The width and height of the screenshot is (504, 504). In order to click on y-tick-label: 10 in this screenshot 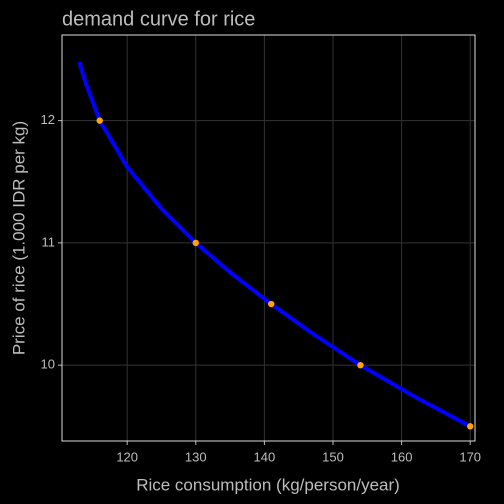, I will do `click(48, 364)`.